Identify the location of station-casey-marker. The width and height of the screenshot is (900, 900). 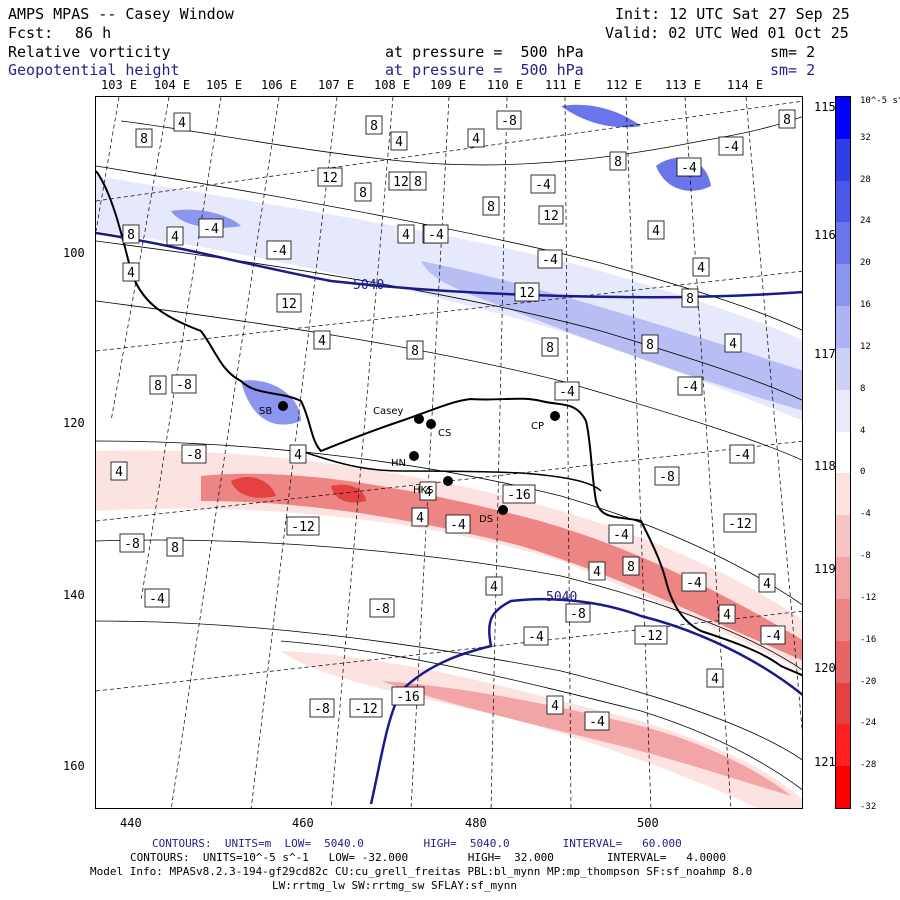
(419, 419).